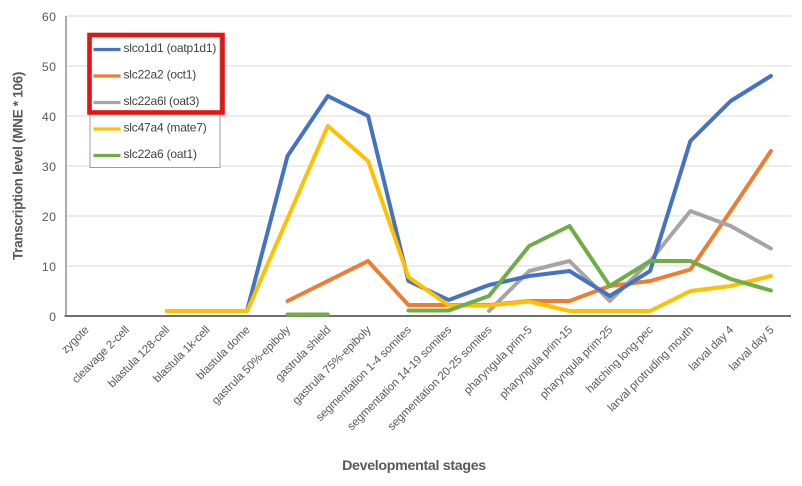 This screenshot has height=486, width=802. Describe the element at coordinates (49, 267) in the screenshot. I see `svg-text: 10` at that location.